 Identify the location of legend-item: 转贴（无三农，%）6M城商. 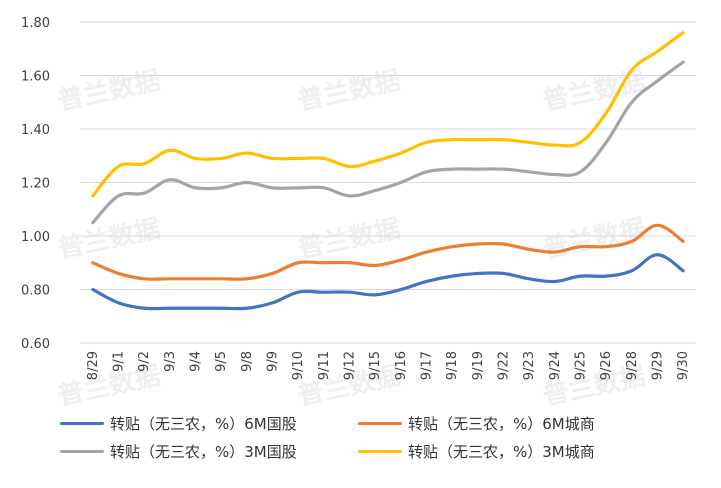
(476, 423).